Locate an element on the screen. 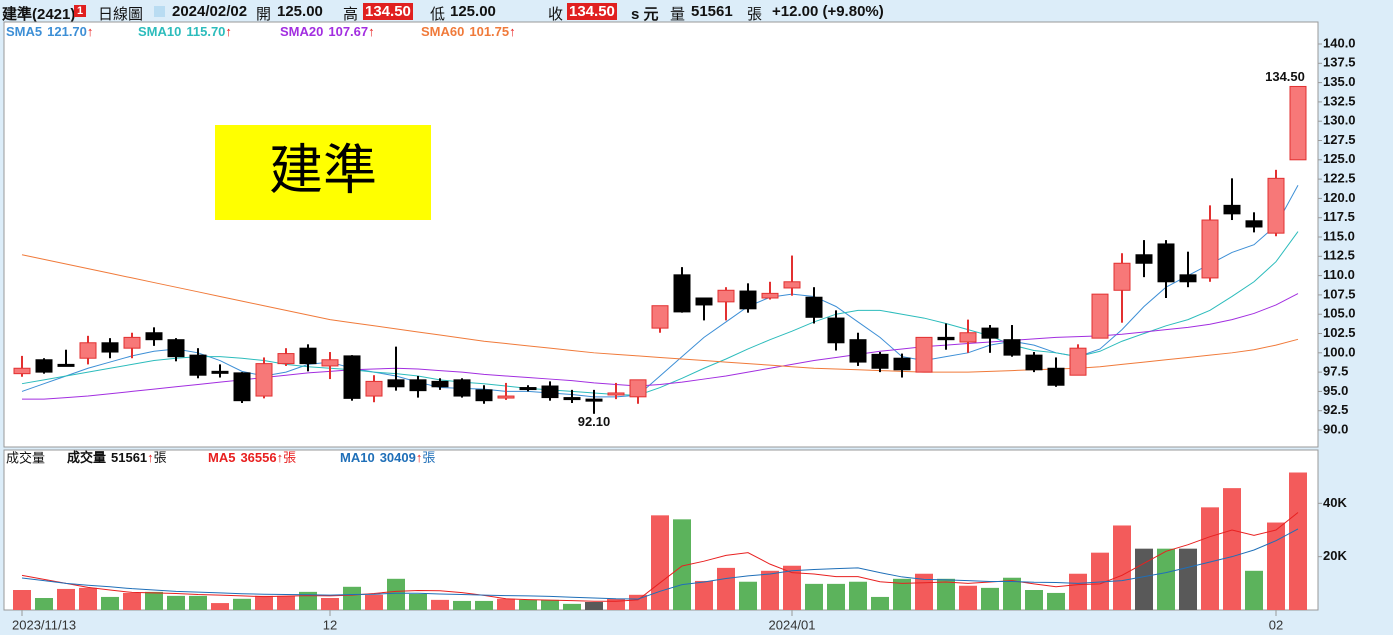  watermark: 建準 is located at coordinates (323, 170).